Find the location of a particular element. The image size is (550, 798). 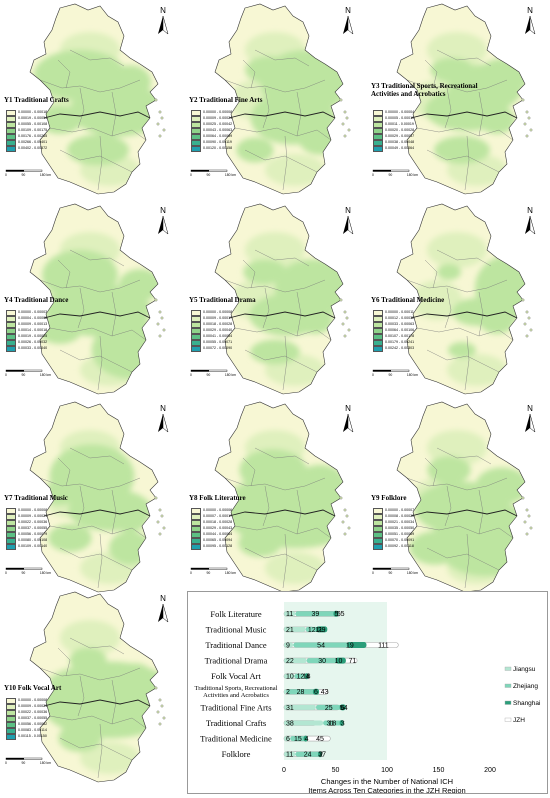

legend-range: 0.00025 - 0.00042 is located at coordinates (218, 124).